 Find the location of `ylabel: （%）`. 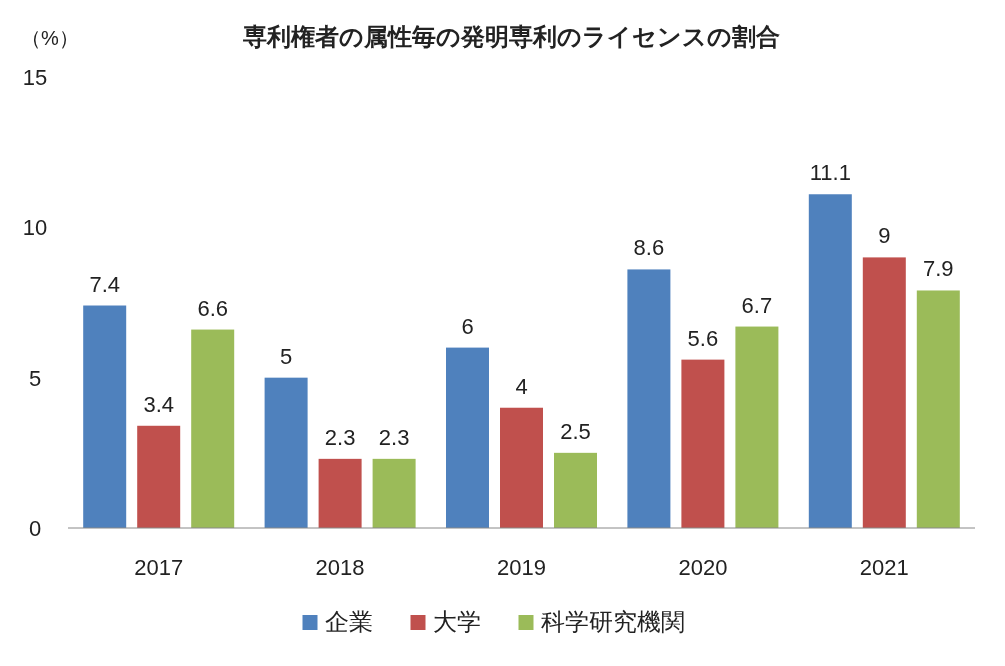

ylabel: （%） is located at coordinates (50, 38).